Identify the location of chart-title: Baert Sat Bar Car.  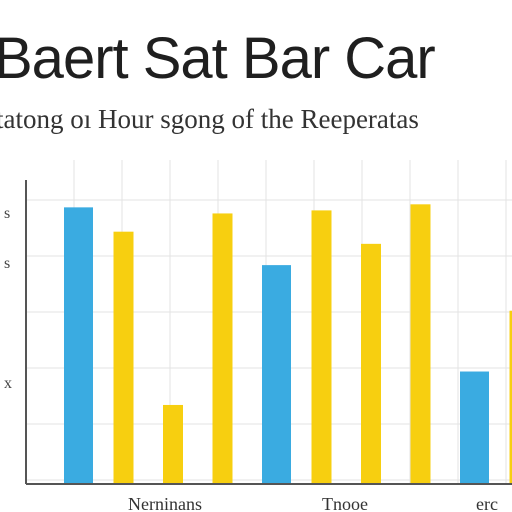
(217, 58).